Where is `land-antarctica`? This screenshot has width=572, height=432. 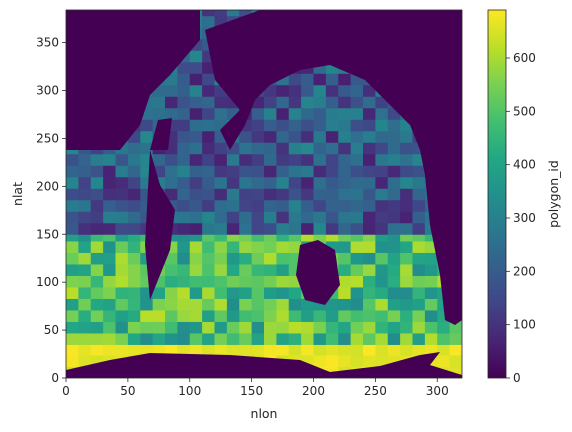 land-antarctica is located at coordinates (264, 365).